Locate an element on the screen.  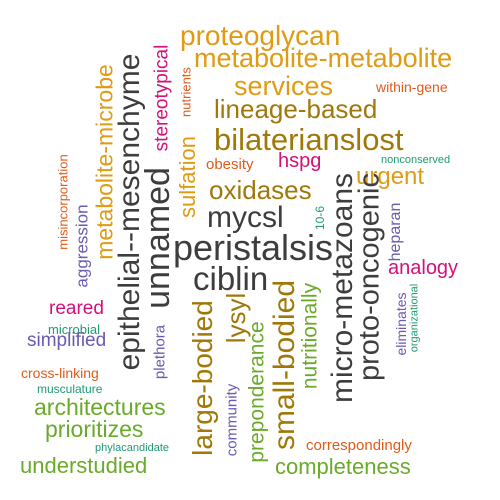
word-within-gene: within-gene is located at coordinates (412, 87).